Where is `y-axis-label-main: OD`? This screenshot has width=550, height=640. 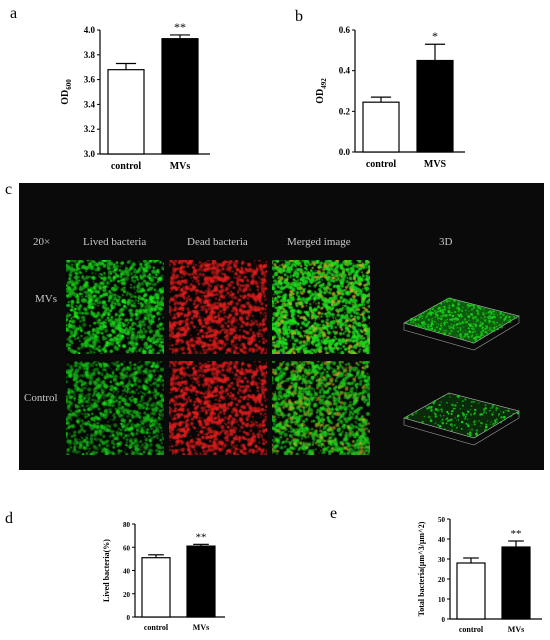 y-axis-label-main: OD is located at coordinates (320, 96).